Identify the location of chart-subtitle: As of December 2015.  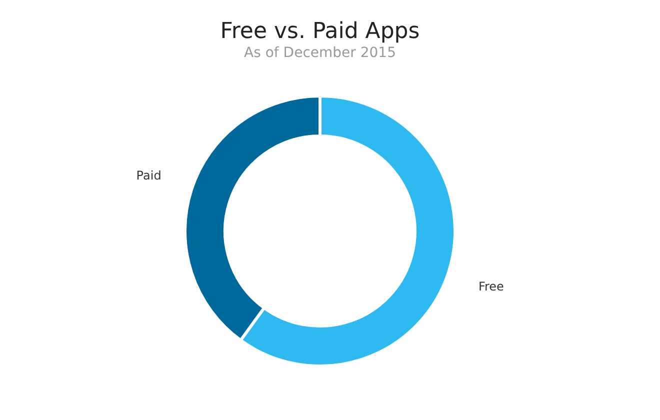
(320, 53).